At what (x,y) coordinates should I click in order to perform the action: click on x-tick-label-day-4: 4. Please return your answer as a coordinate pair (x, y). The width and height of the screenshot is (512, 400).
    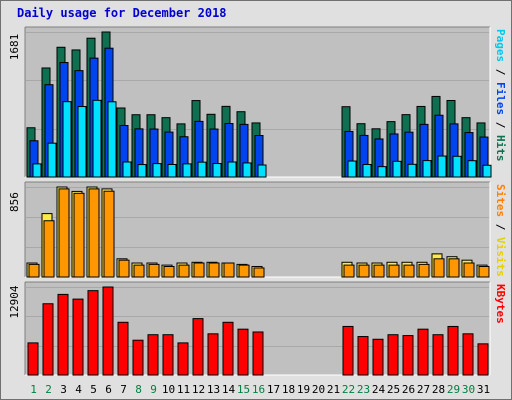
    Looking at the image, I should click on (78, 389).